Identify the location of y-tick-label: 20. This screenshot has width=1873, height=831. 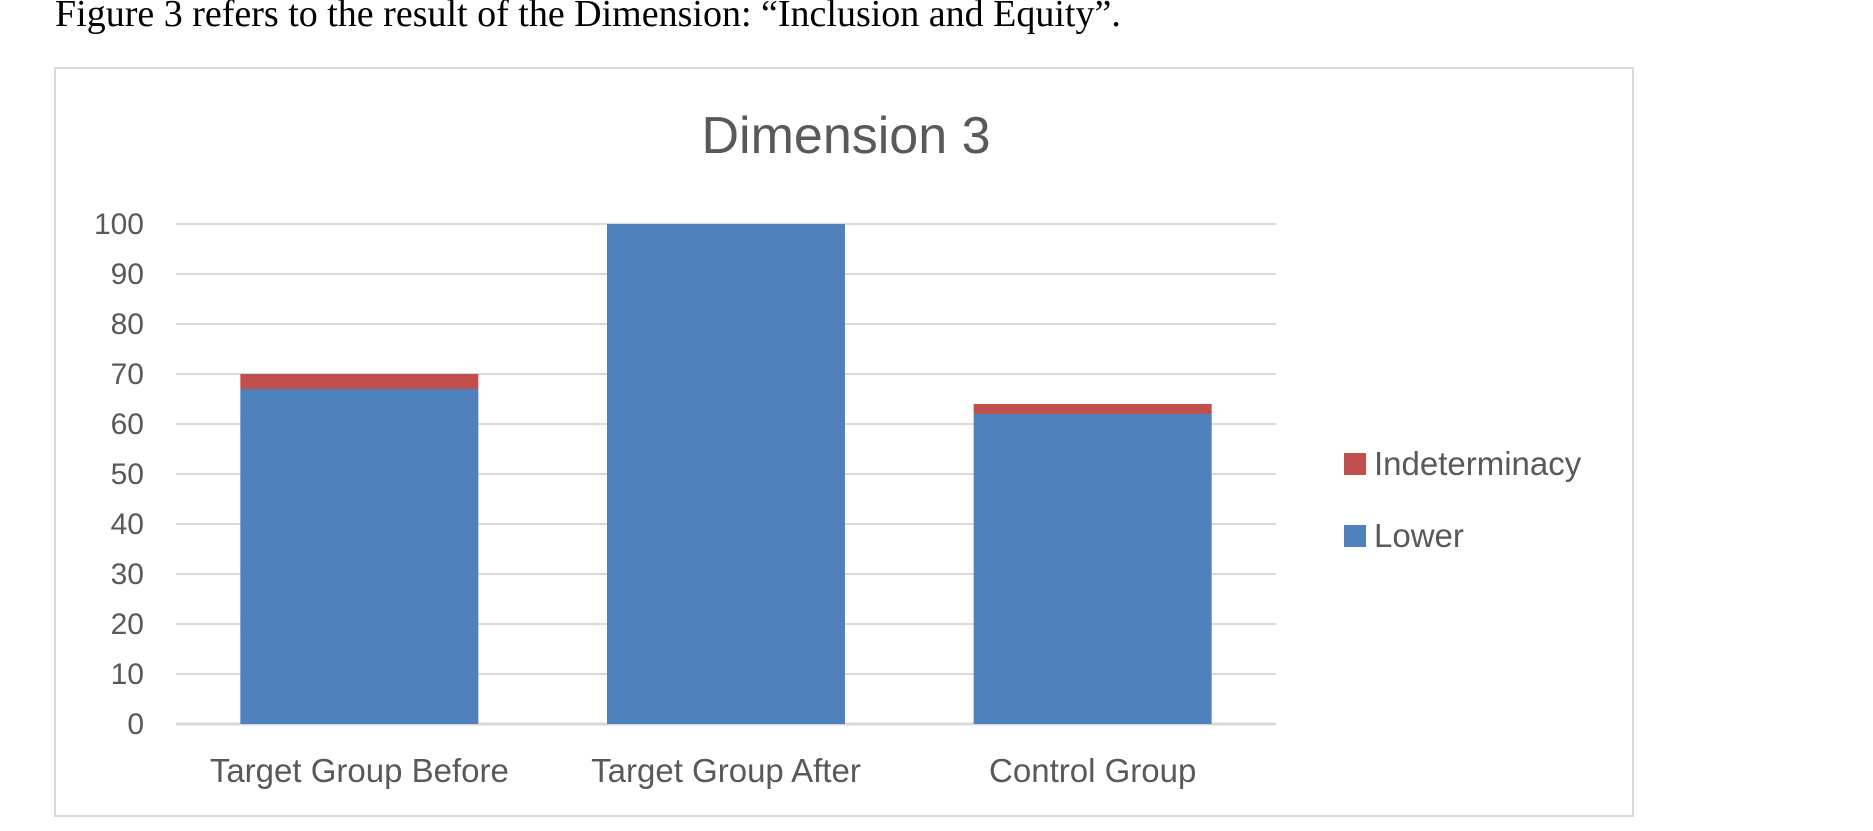
(127, 624).